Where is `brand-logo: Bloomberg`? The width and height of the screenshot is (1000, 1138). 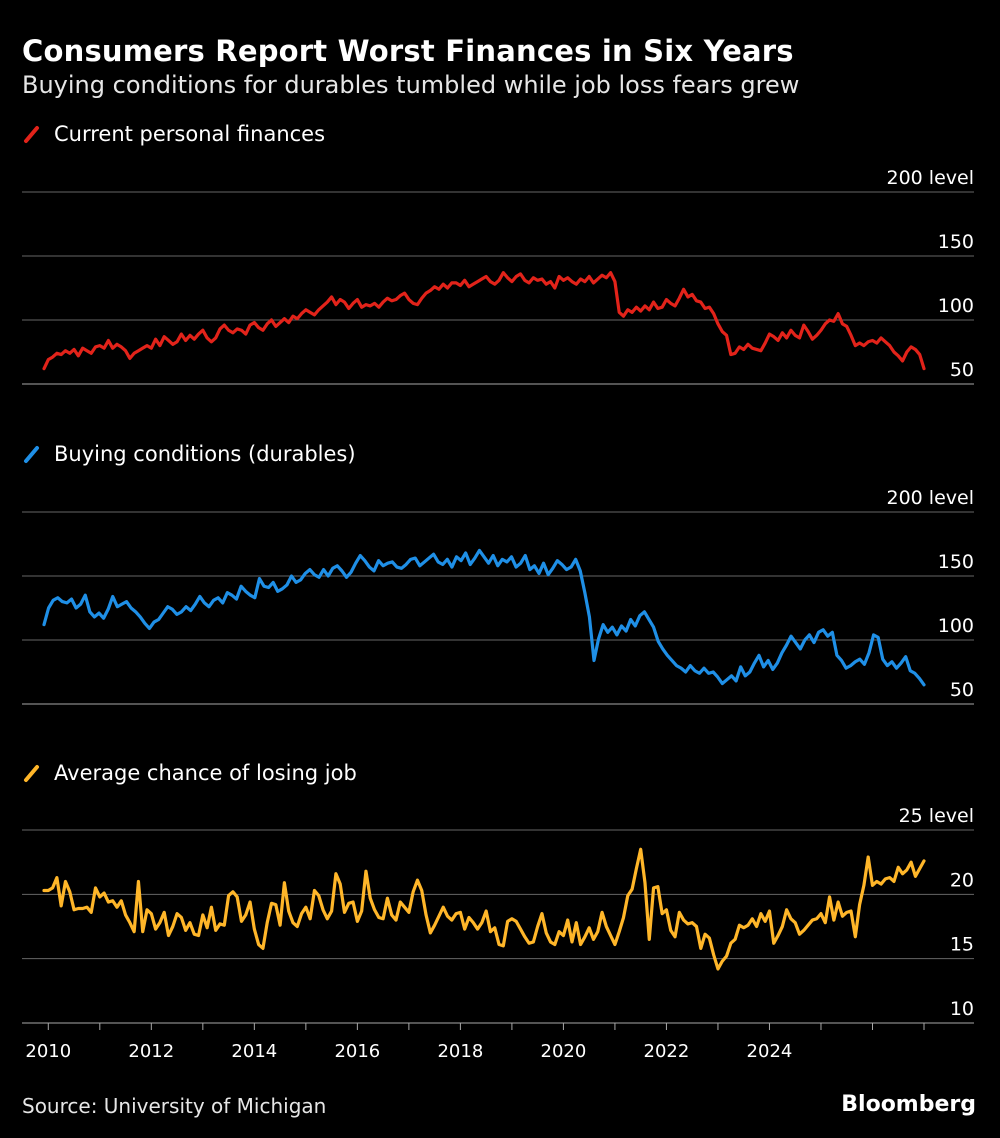
brand-logo: Bloomberg is located at coordinates (908, 1104).